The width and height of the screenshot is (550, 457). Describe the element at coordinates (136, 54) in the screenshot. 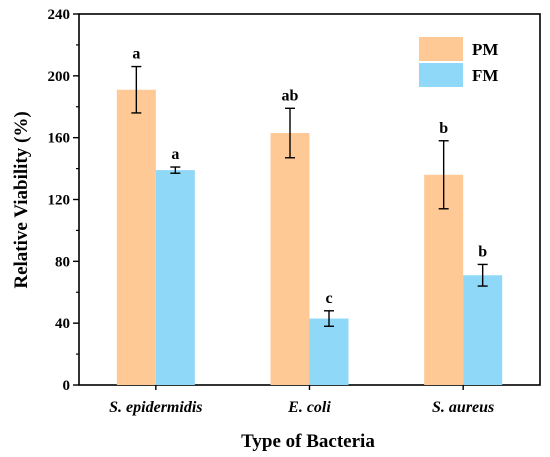

I see `significance-label-pm-0: a` at that location.